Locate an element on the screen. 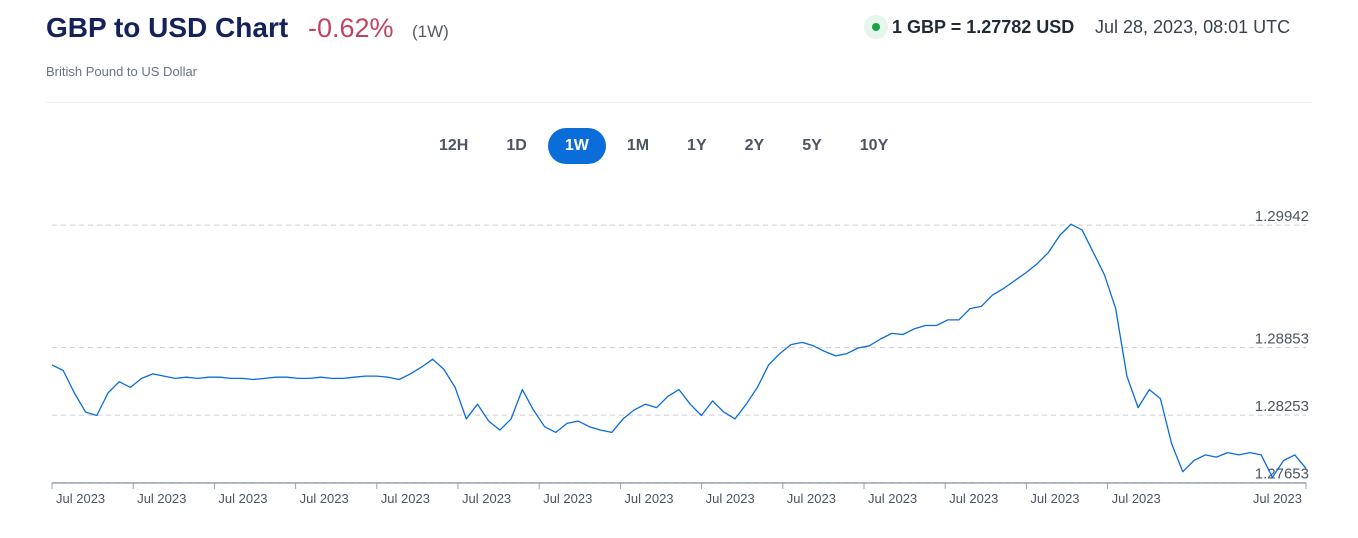 The width and height of the screenshot is (1358, 538). y-tick-label: 1.28853 is located at coordinates (1282, 339).